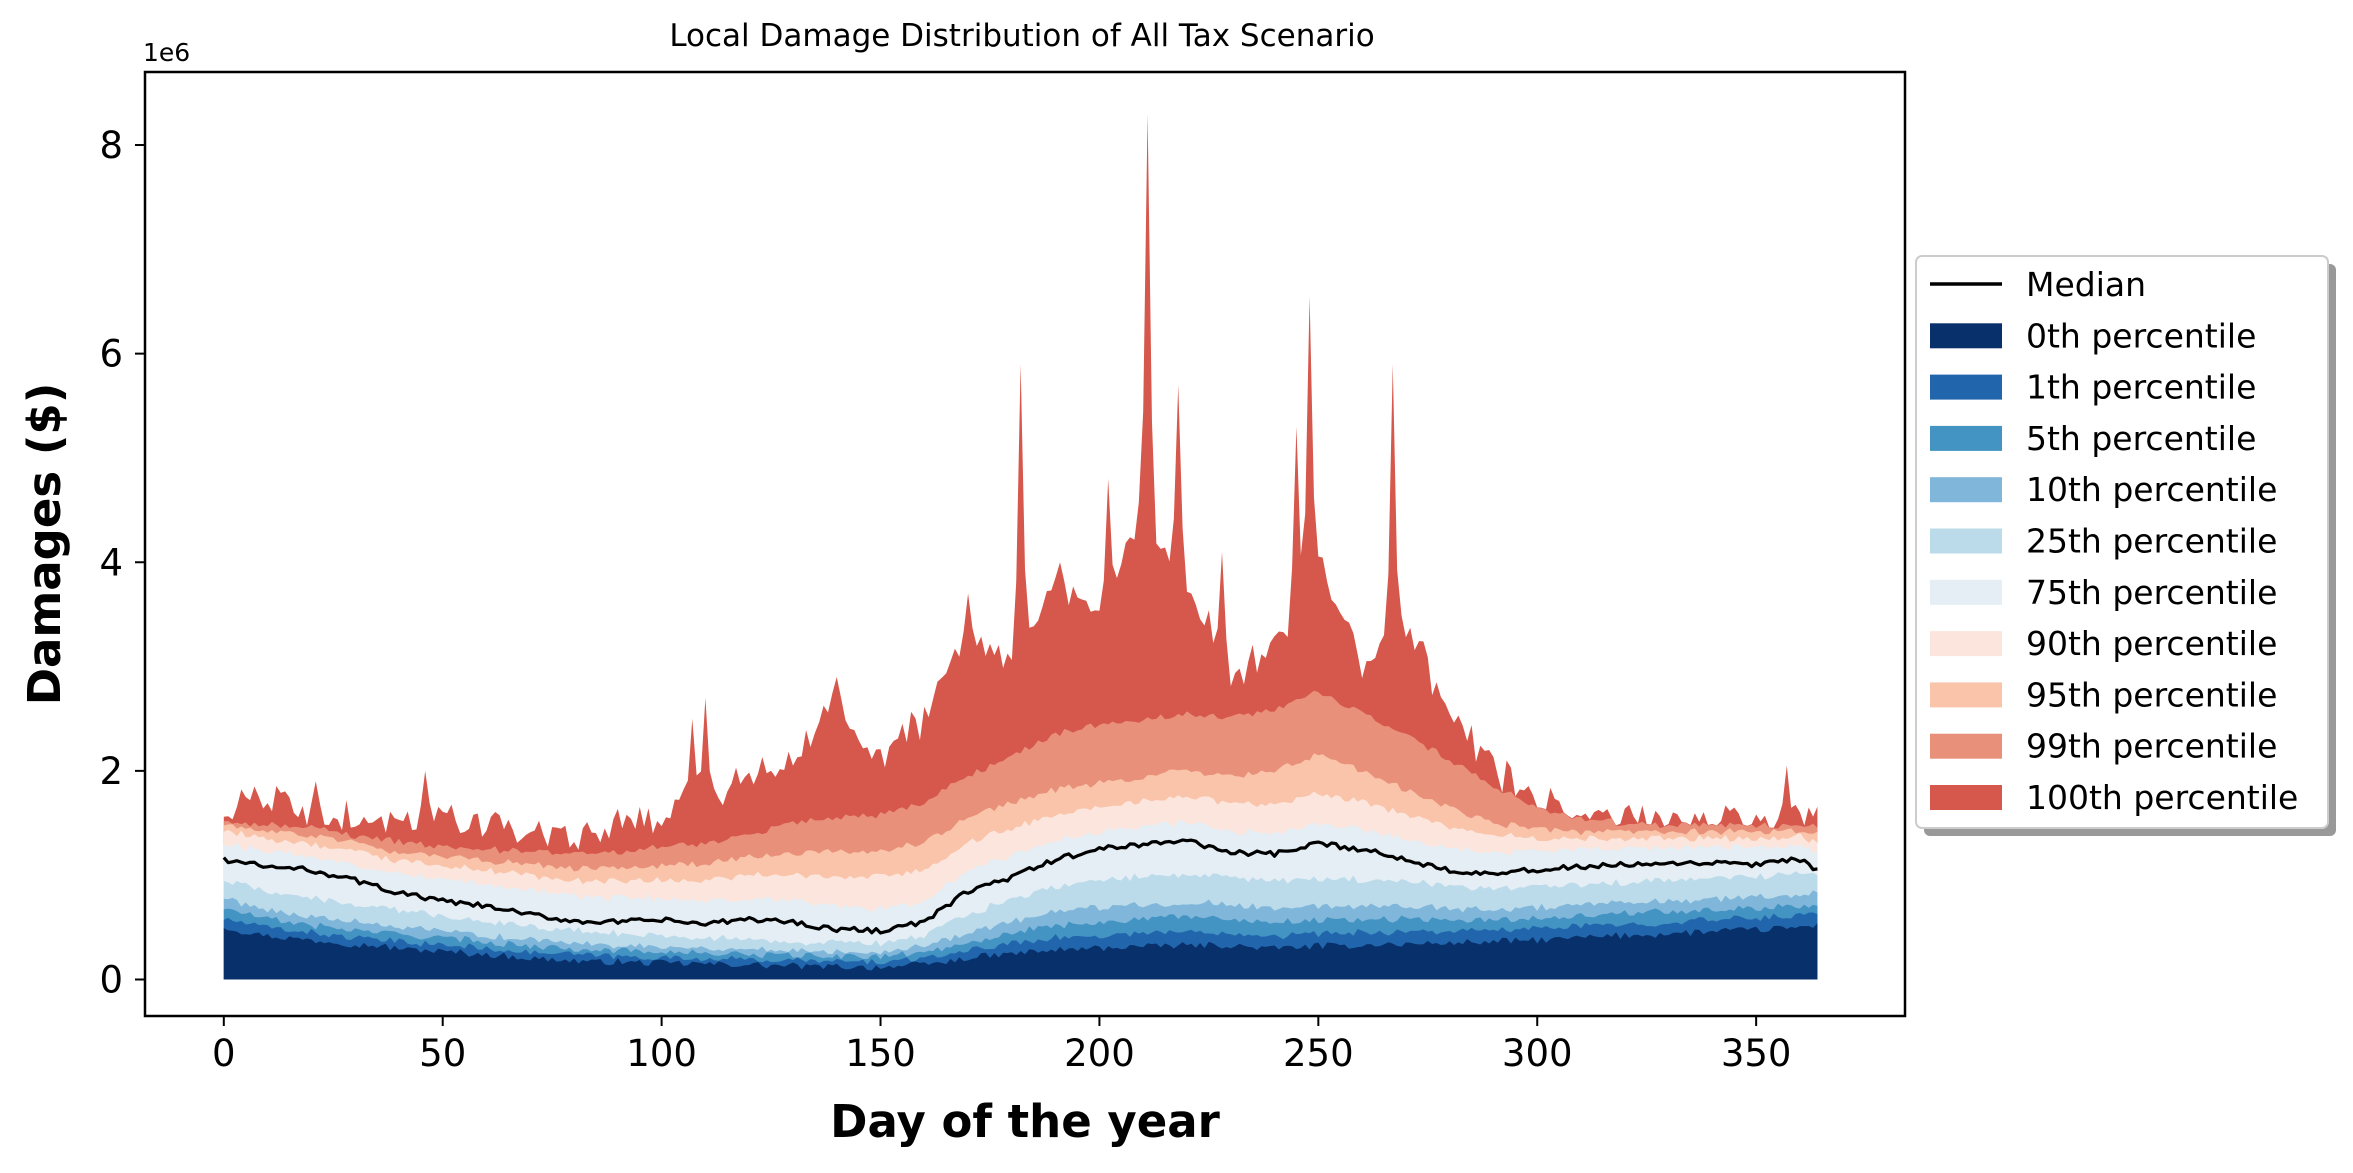 The width and height of the screenshot is (2353, 1173). I want to click on legend-entry: 90th percentile, so click(2103, 643).